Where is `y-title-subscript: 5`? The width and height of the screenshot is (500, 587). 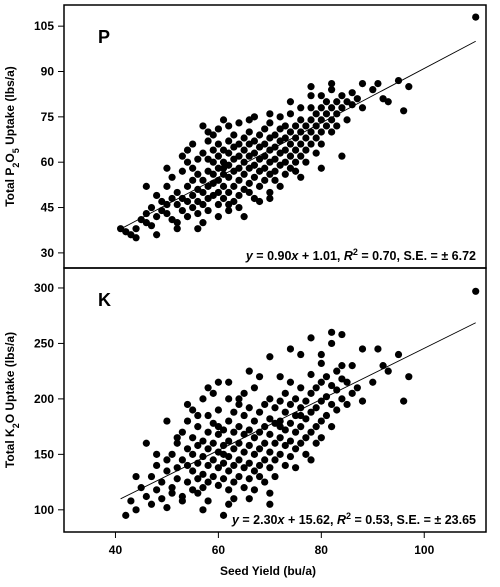 y-title-subscript: 5 is located at coordinates (16, 150).